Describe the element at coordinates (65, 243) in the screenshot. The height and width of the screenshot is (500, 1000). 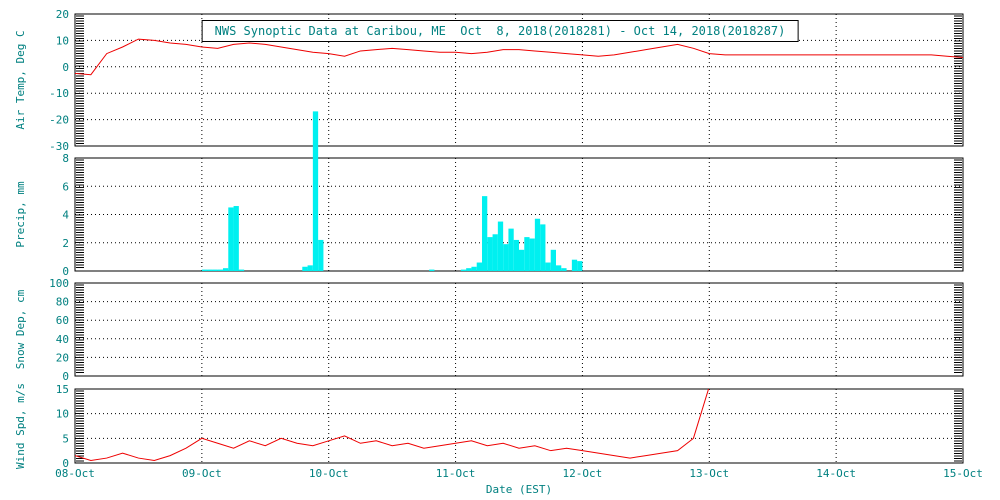
I see `y-tick-label: 2` at that location.